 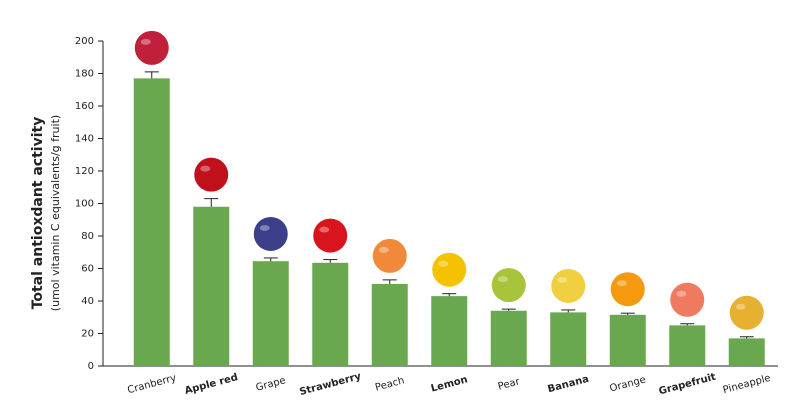 What do you see at coordinates (449, 384) in the screenshot?
I see `x-tick-label: Lemon` at bounding box center [449, 384].